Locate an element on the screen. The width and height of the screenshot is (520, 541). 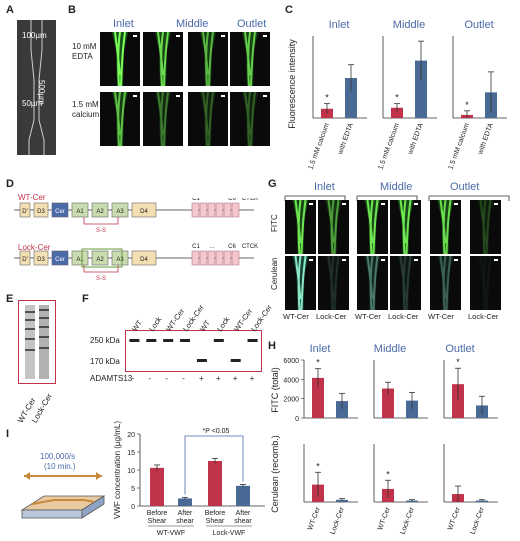
dim-500: 500µm is located at coordinates (41, 92).